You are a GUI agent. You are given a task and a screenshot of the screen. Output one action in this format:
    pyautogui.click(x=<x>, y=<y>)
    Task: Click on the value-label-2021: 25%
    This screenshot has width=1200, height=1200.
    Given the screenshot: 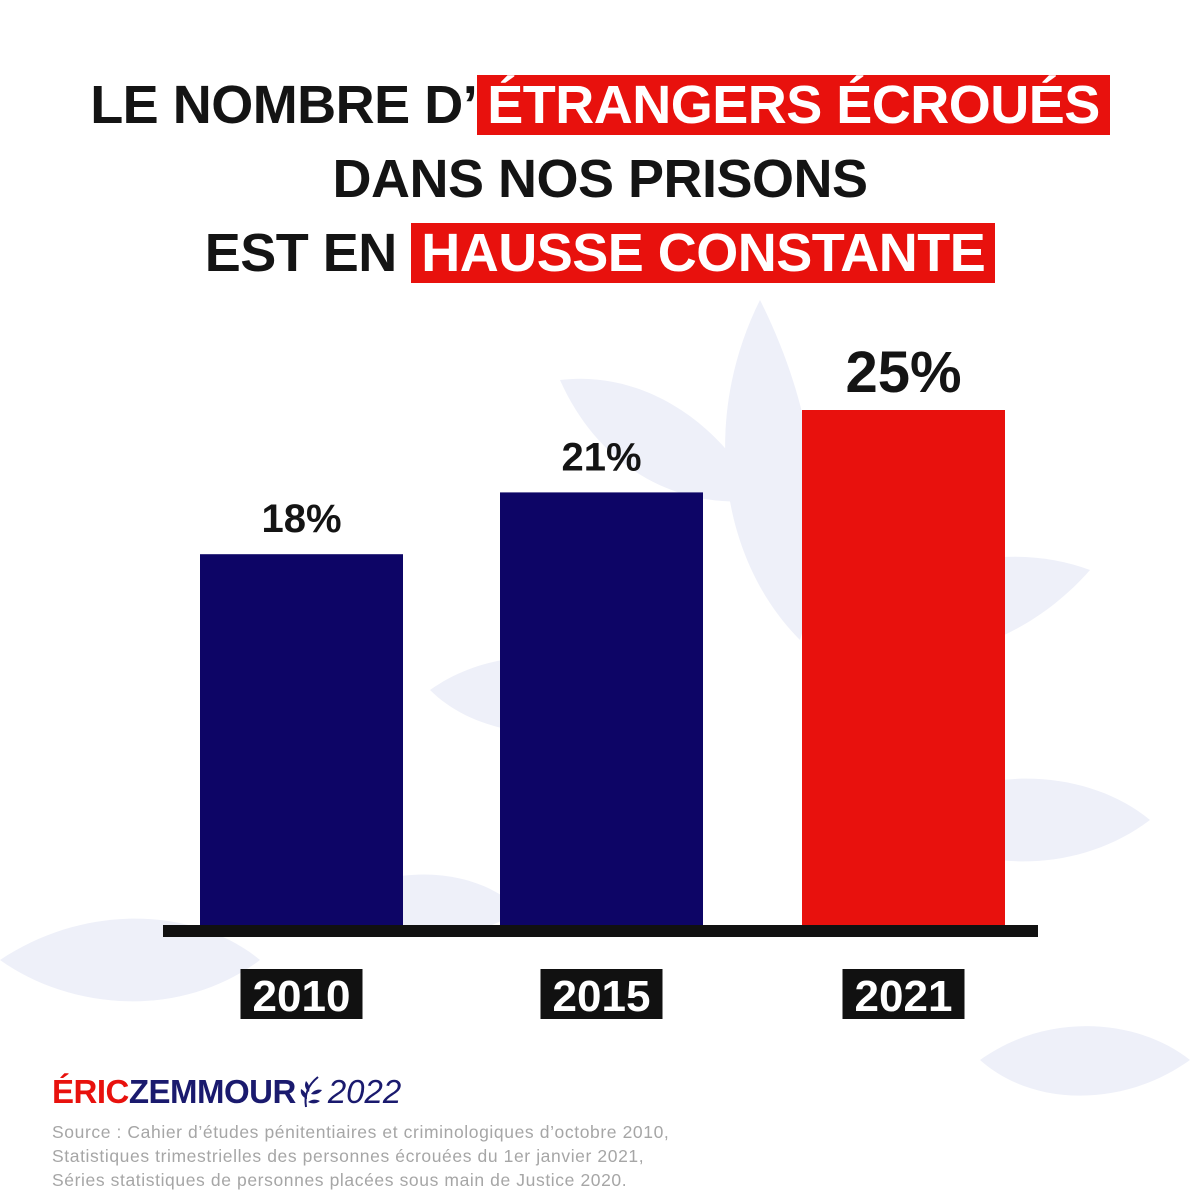 What is the action you would take?
    pyautogui.click(x=903, y=372)
    